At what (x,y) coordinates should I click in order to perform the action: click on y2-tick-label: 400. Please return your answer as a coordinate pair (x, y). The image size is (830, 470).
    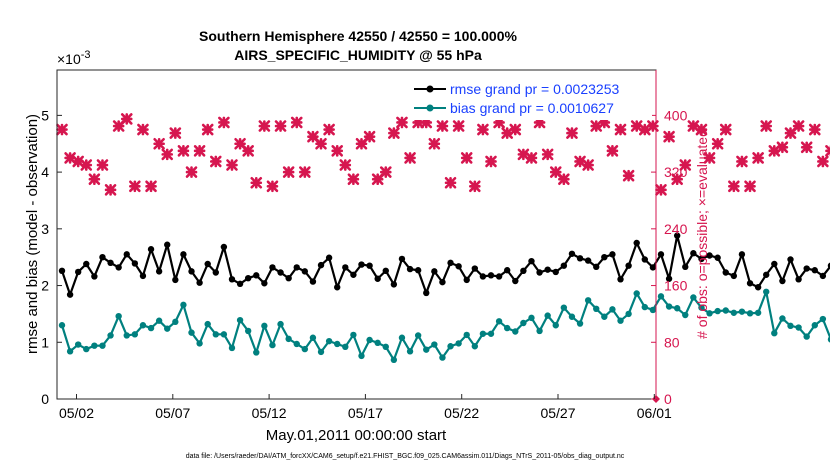
    Looking at the image, I should click on (676, 115).